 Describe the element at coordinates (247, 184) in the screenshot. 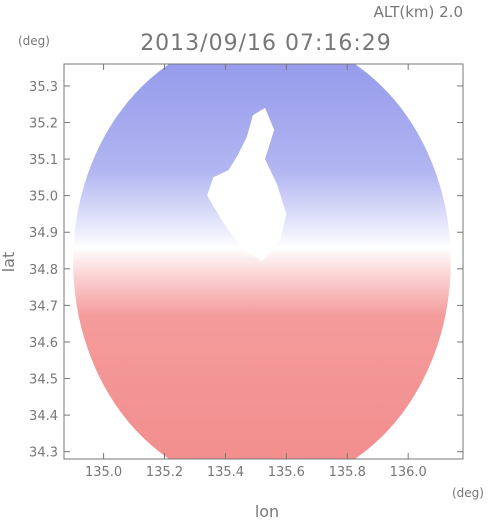

I see `no-echo-region` at that location.